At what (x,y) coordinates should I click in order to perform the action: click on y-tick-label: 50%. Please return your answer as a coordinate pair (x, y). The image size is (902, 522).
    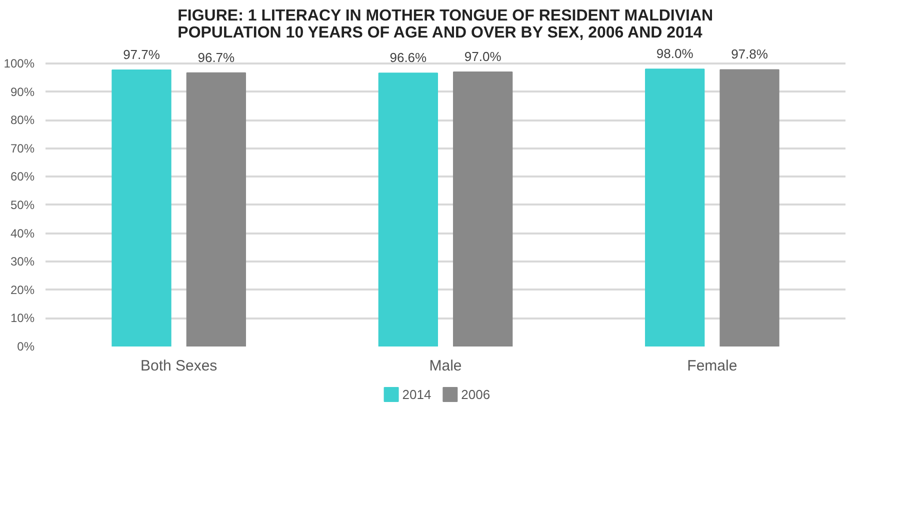
    Looking at the image, I should click on (22, 205).